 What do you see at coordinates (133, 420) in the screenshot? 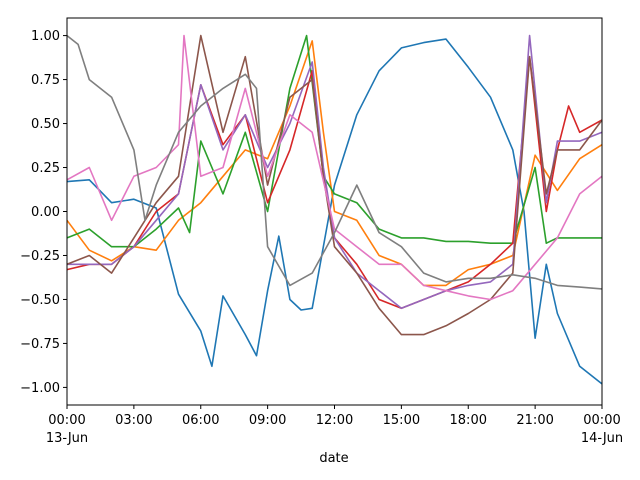
I see `x-tick-label: 03:00` at bounding box center [133, 420].